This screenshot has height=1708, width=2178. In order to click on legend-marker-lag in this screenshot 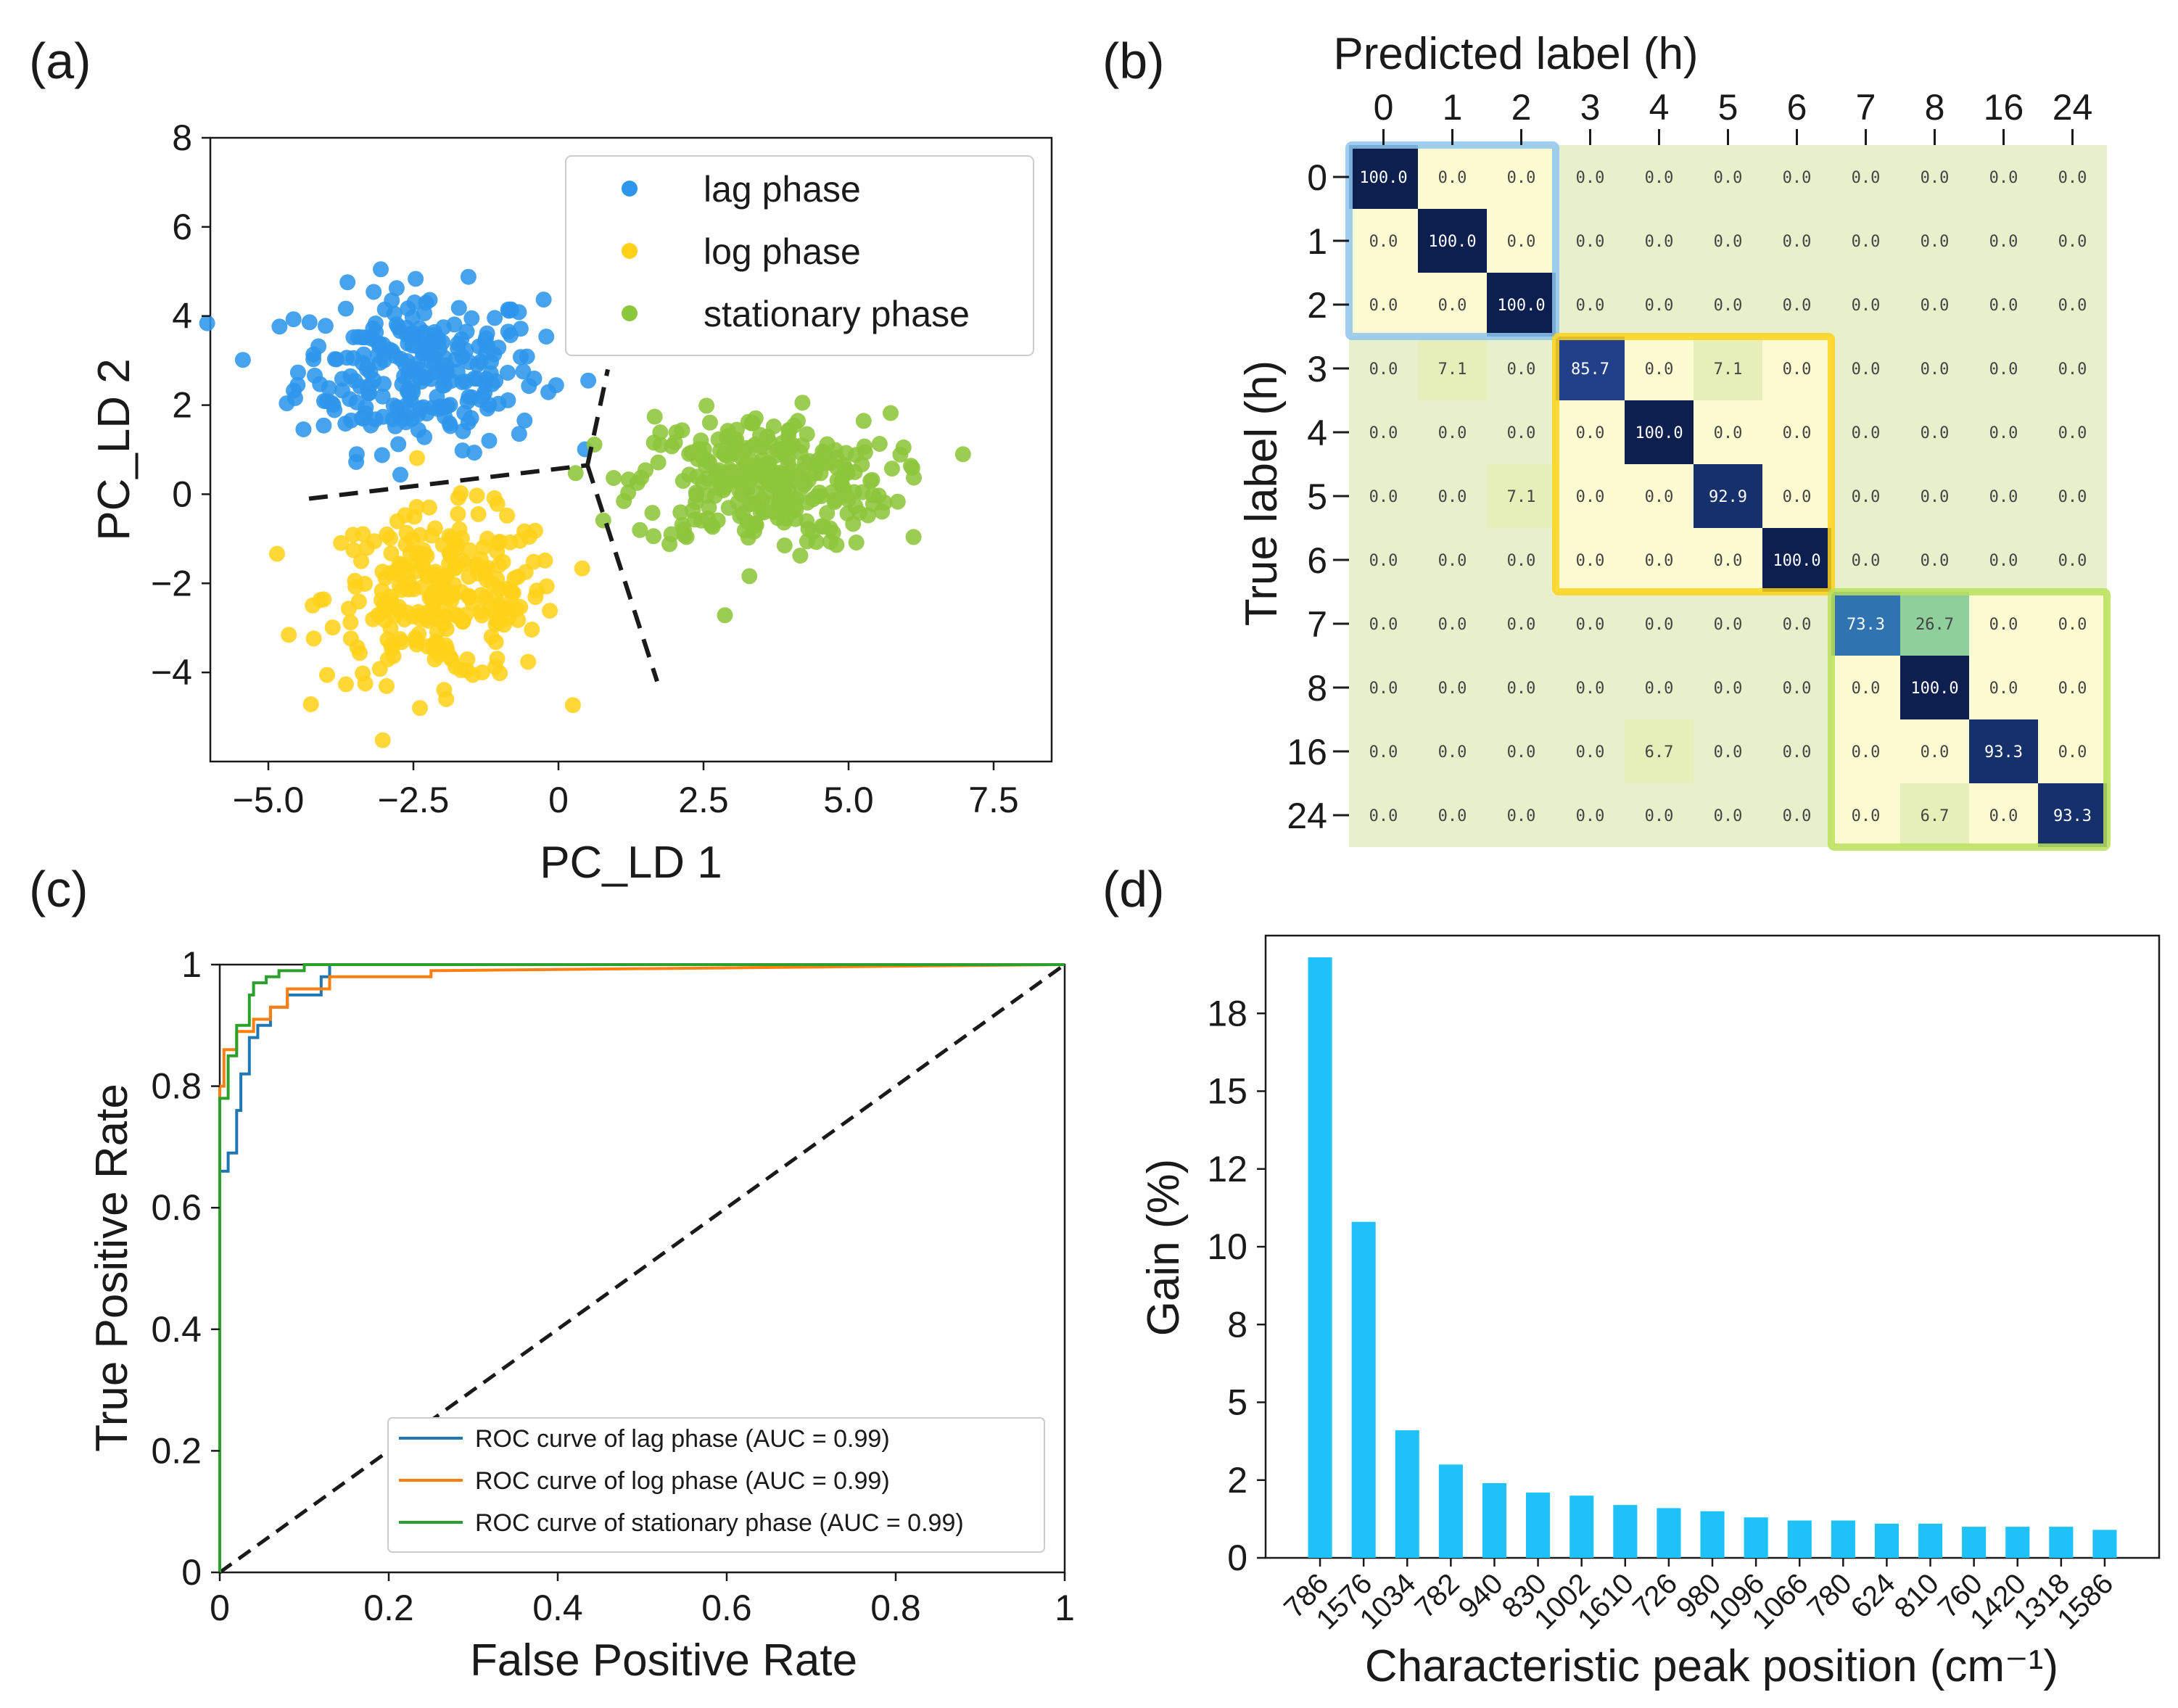, I will do `click(630, 189)`.